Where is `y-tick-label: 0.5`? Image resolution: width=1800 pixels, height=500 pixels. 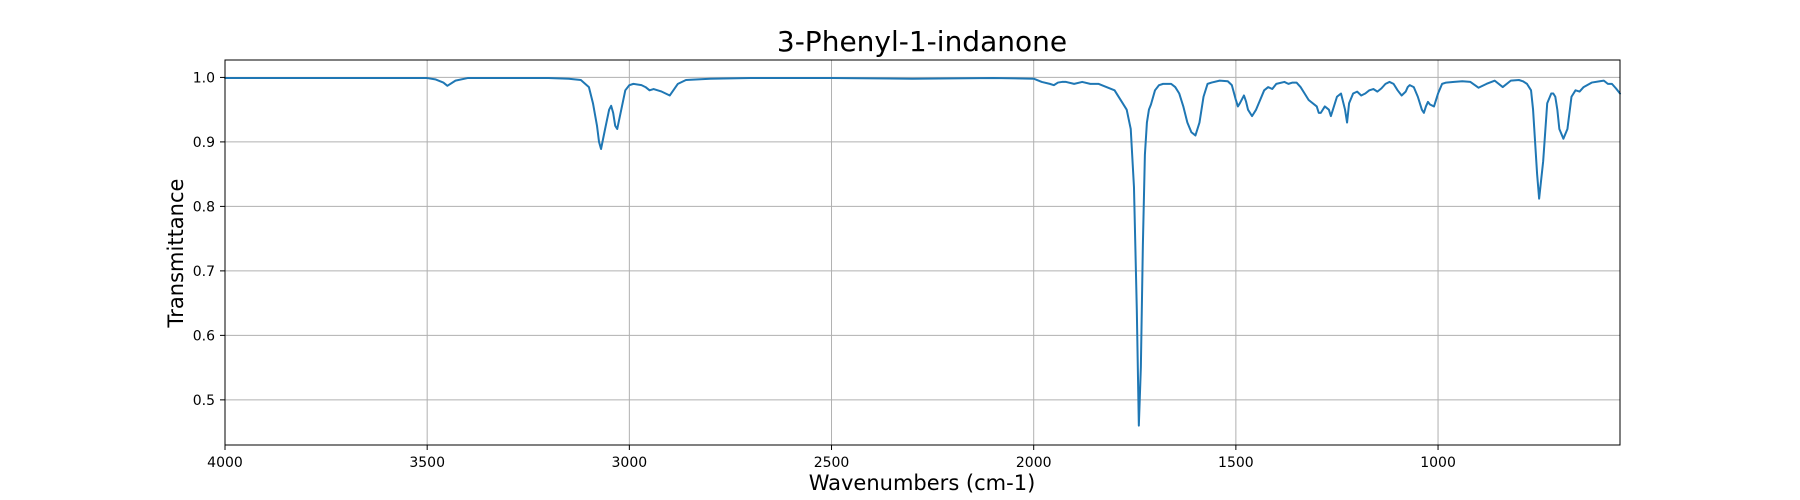
y-tick-label: 0.5 is located at coordinates (204, 401).